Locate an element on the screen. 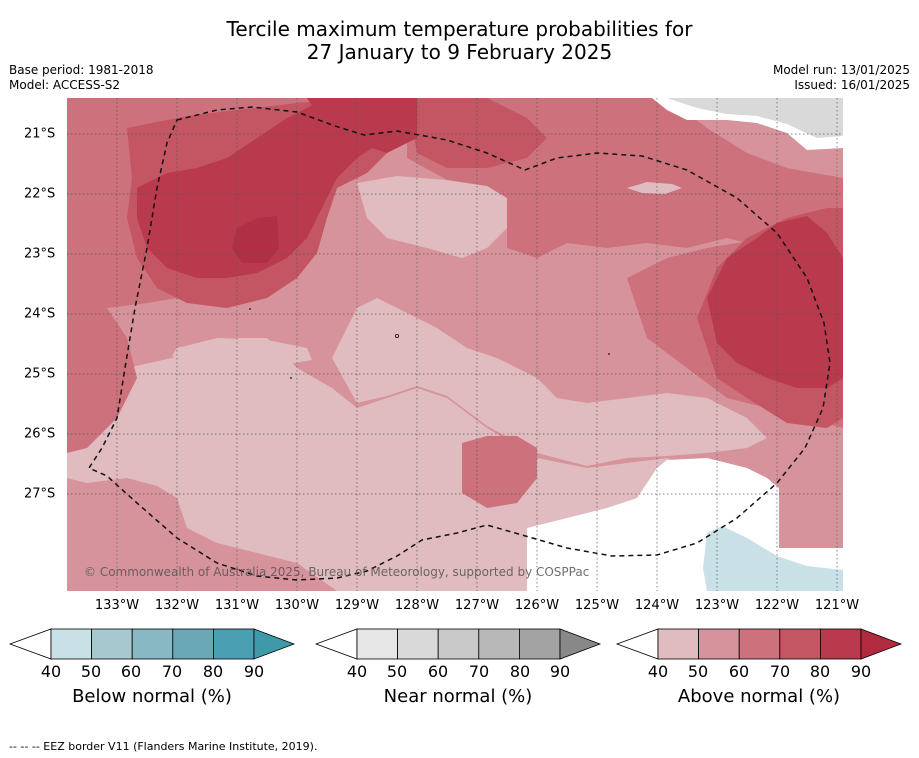 This screenshot has height=758, width=919. region-above-40-central is located at coordinates (549, 382).